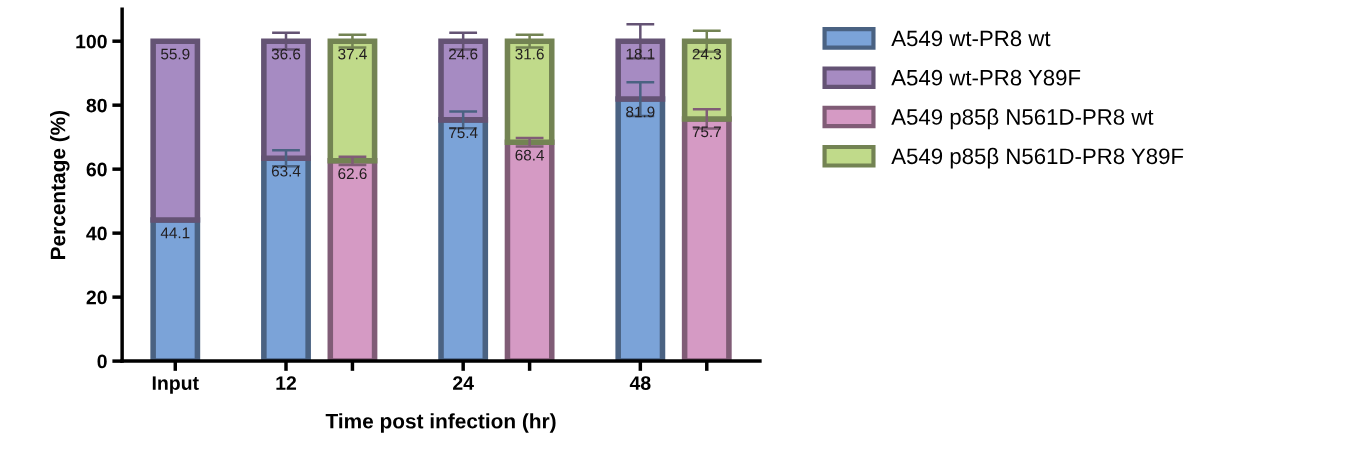 The height and width of the screenshot is (460, 1357). I want to click on y-tick-label: 100, so click(91, 41).